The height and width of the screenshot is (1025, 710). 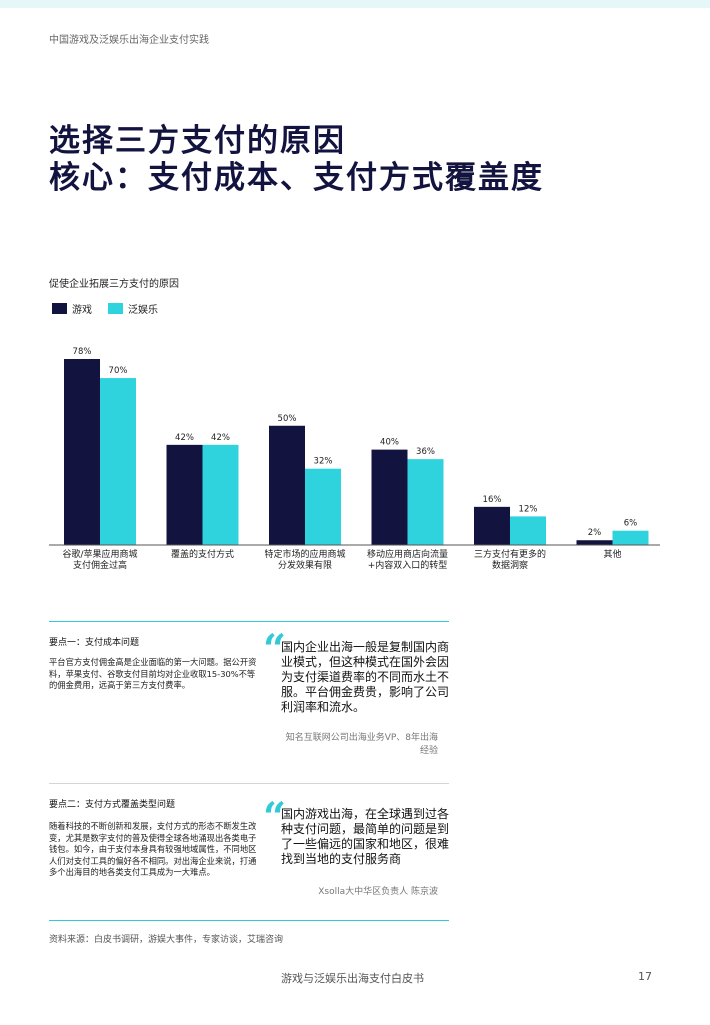 What do you see at coordinates (510, 554) in the screenshot?
I see `category-label: 三方支付有更多的` at bounding box center [510, 554].